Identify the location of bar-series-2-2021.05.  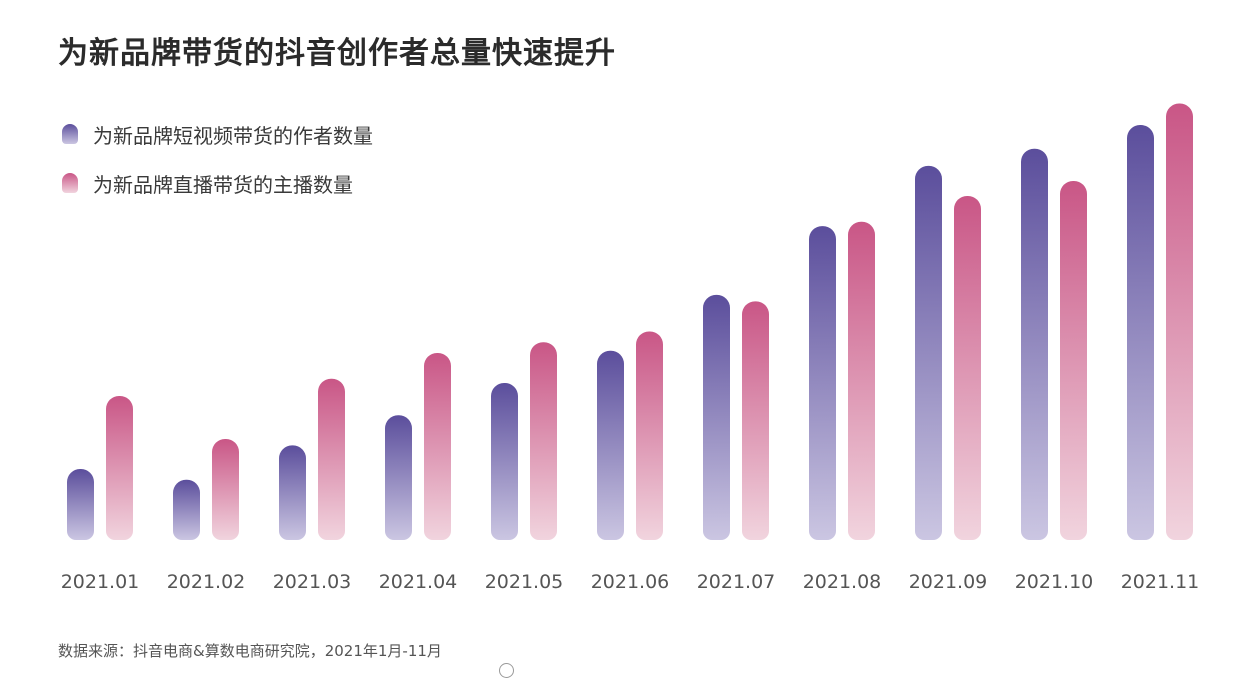
(543, 441).